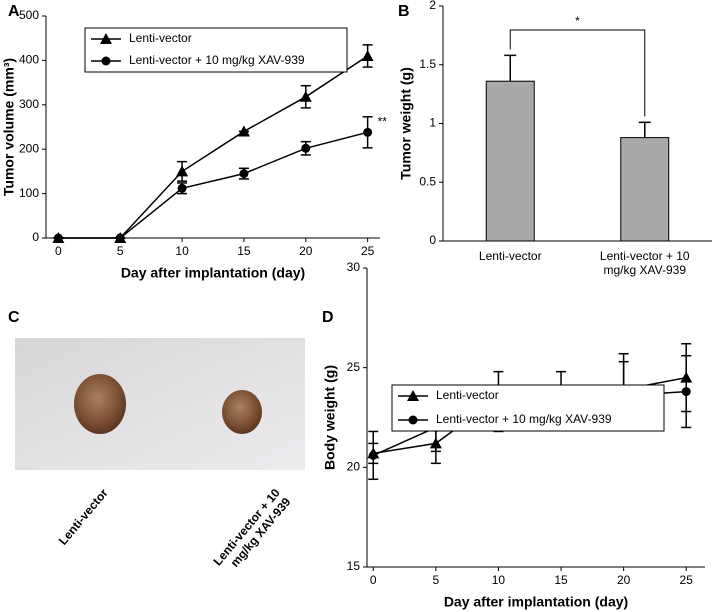  What do you see at coordinates (29, 15) in the screenshot?
I see `y-tick-label: 500` at bounding box center [29, 15].